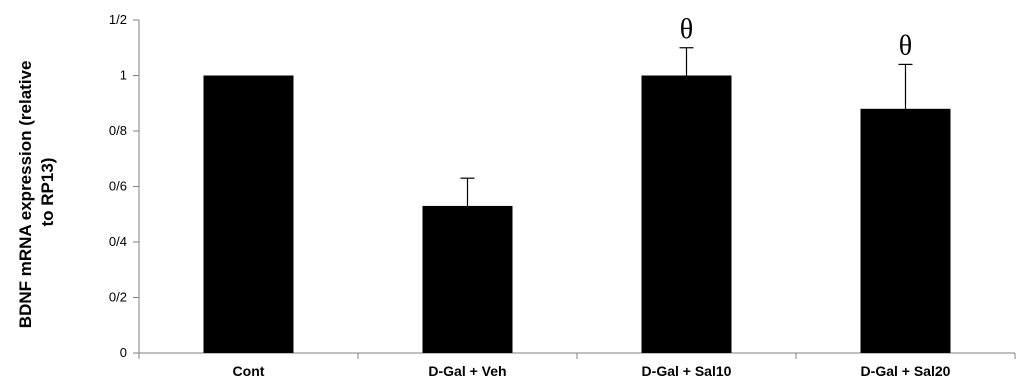 The height and width of the screenshot is (381, 1017). What do you see at coordinates (249, 371) in the screenshot?
I see `x-category-label: Cont` at bounding box center [249, 371].